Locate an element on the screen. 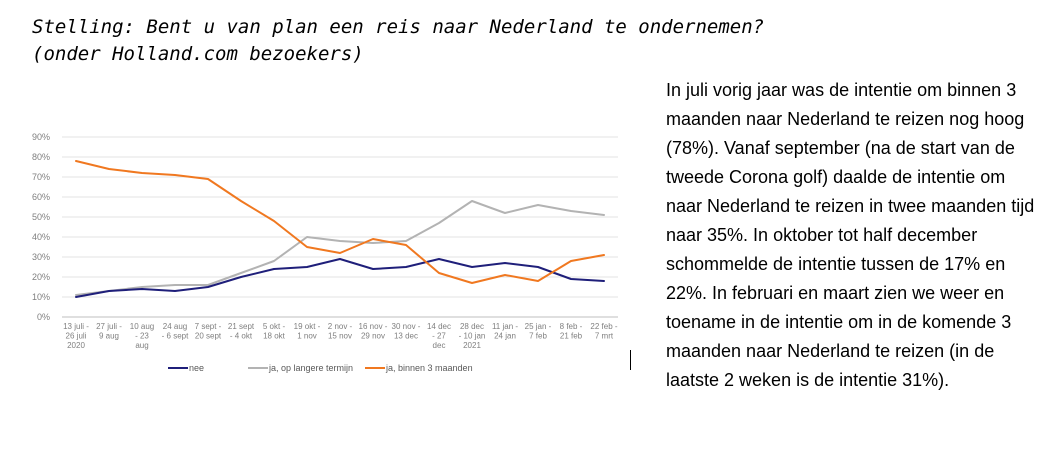 The image size is (1049, 460). y-tick-label: 80% is located at coordinates (41, 157).